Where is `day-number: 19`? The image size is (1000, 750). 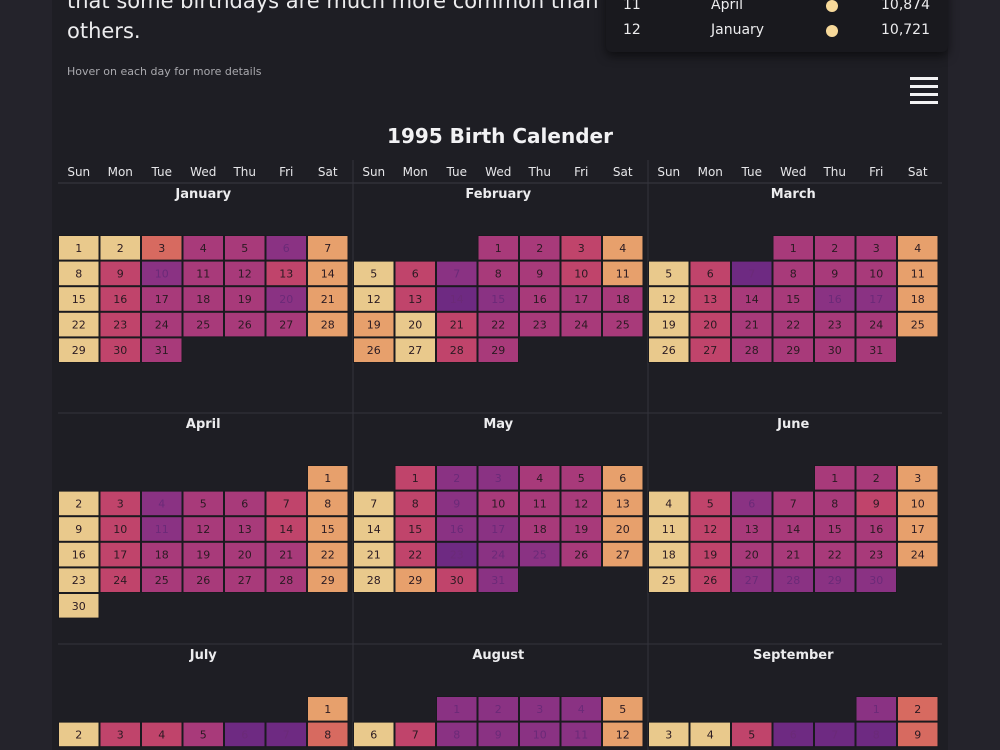
day-number: 19 is located at coordinates (203, 555).